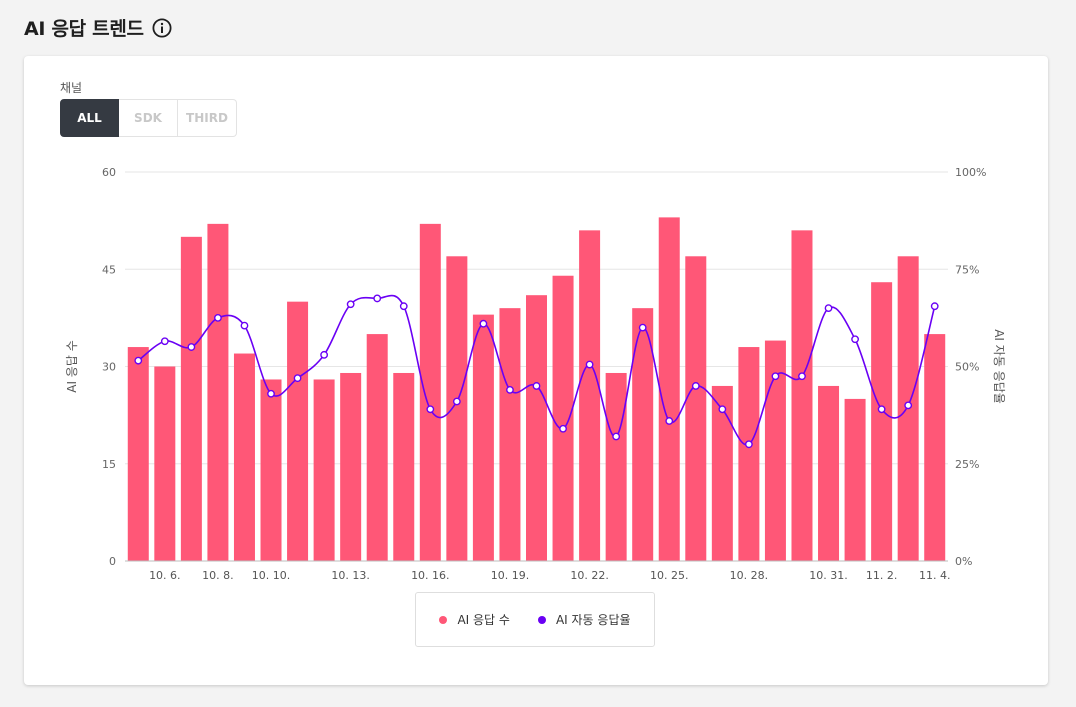 The width and height of the screenshot is (1076, 707). What do you see at coordinates (162, 27) in the screenshot?
I see `info-icon` at bounding box center [162, 27].